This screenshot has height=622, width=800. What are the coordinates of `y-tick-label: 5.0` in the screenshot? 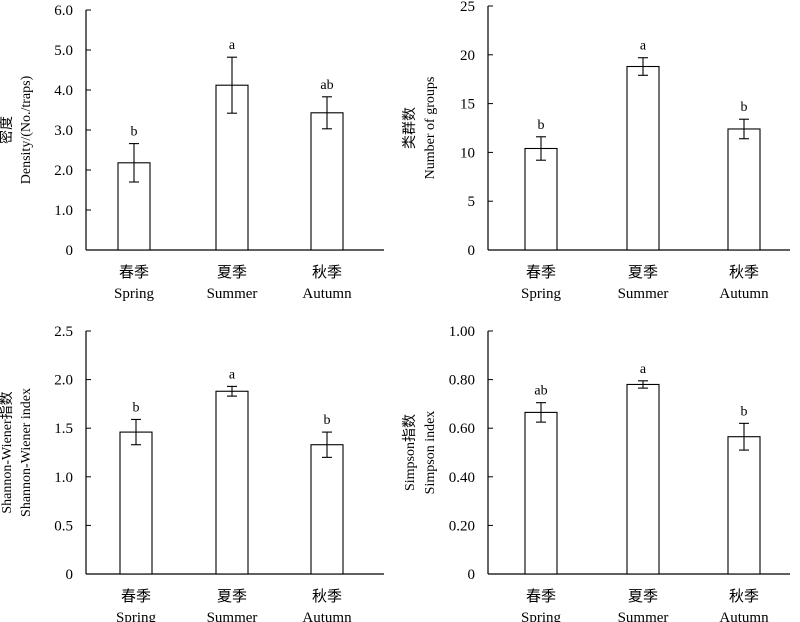 It's located at (63, 51).